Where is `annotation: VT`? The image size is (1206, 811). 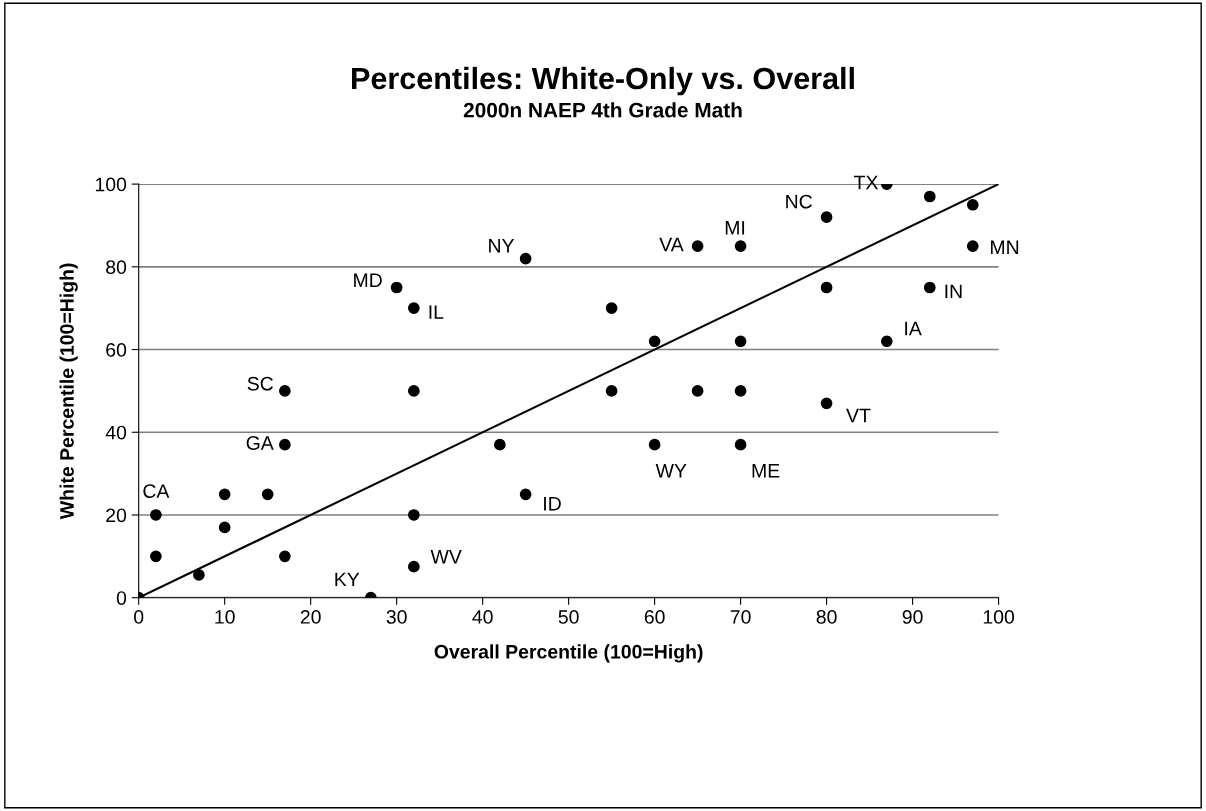 annotation: VT is located at coordinates (858, 415).